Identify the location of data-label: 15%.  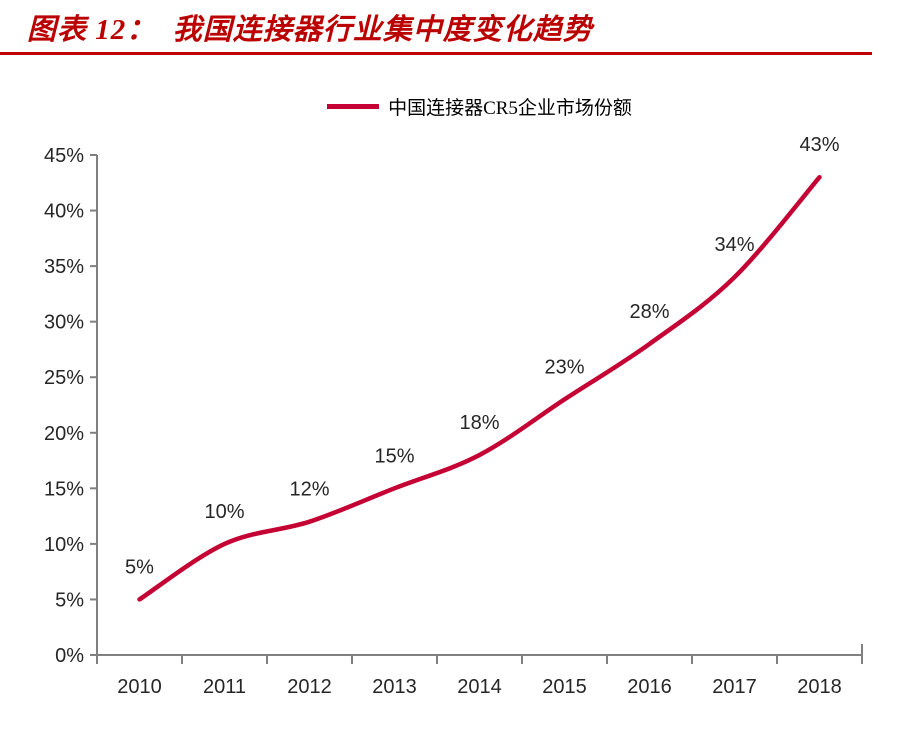
(394, 456).